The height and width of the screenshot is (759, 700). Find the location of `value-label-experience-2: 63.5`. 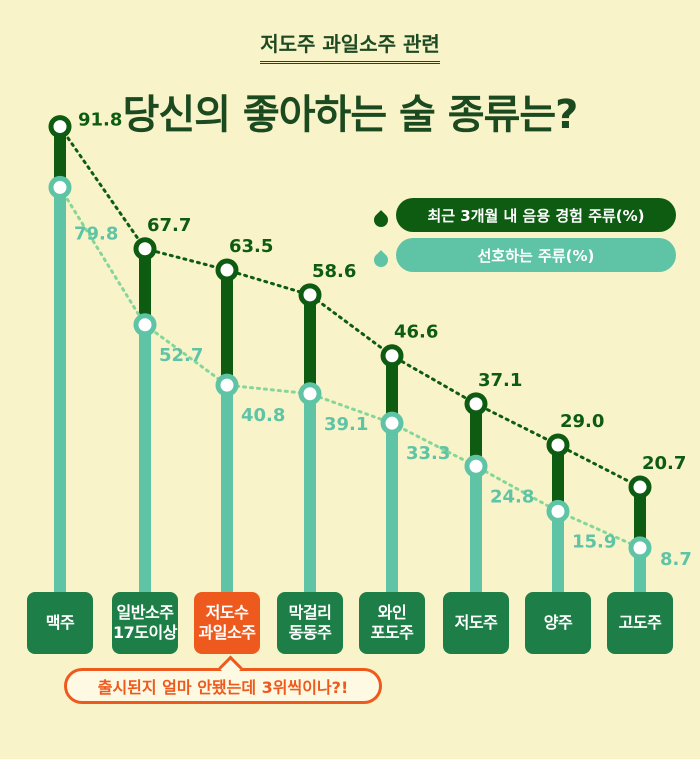

value-label-experience-2: 63.5 is located at coordinates (251, 246).